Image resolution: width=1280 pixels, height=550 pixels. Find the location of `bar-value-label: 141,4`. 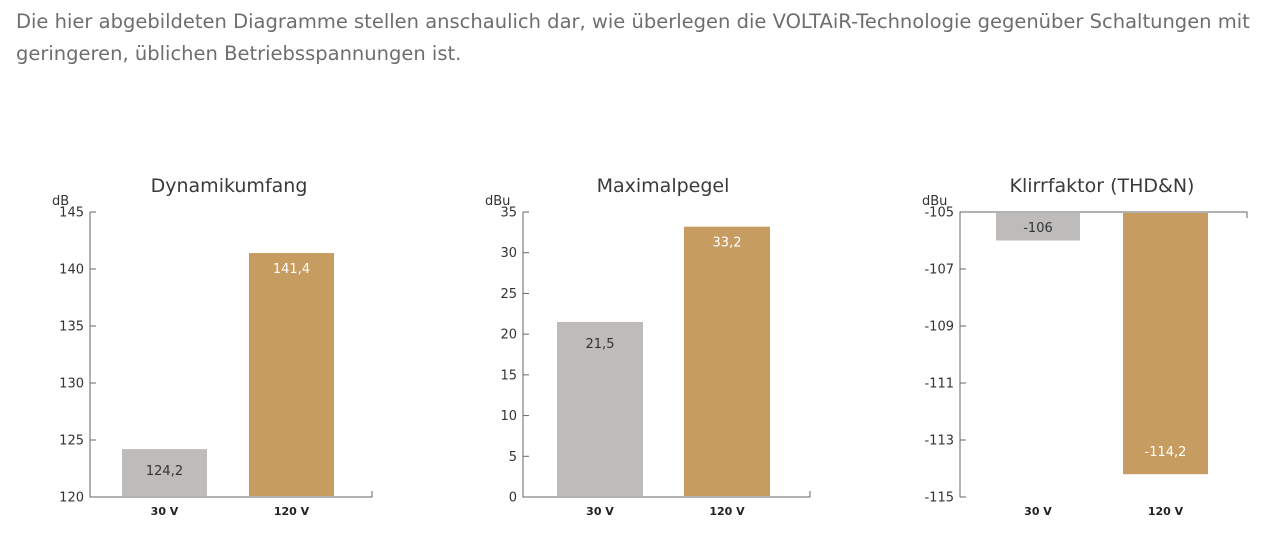

bar-value-label: 141,4 is located at coordinates (291, 269).